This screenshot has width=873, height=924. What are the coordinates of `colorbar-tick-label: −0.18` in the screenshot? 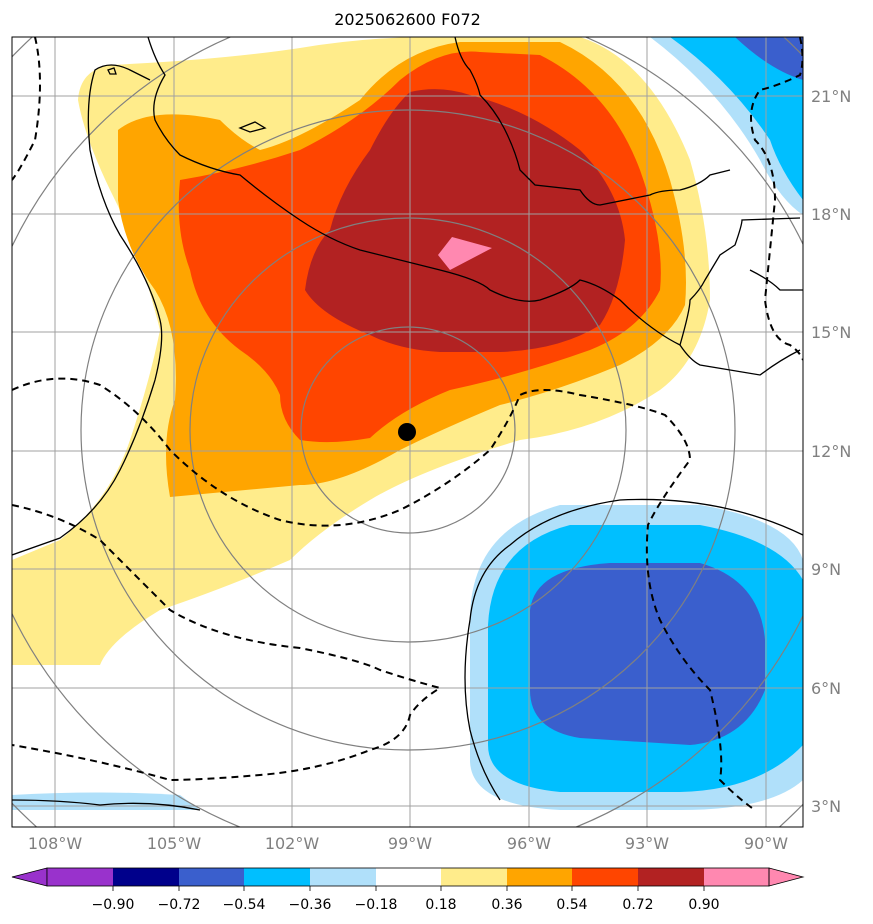 It's located at (376, 905).